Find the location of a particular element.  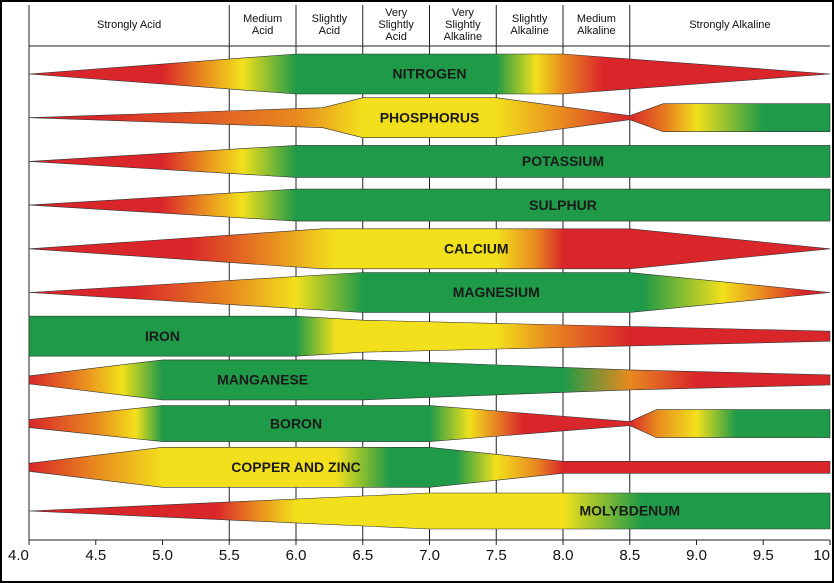

nutrient-label: MOLYBDENUM is located at coordinates (629, 511).